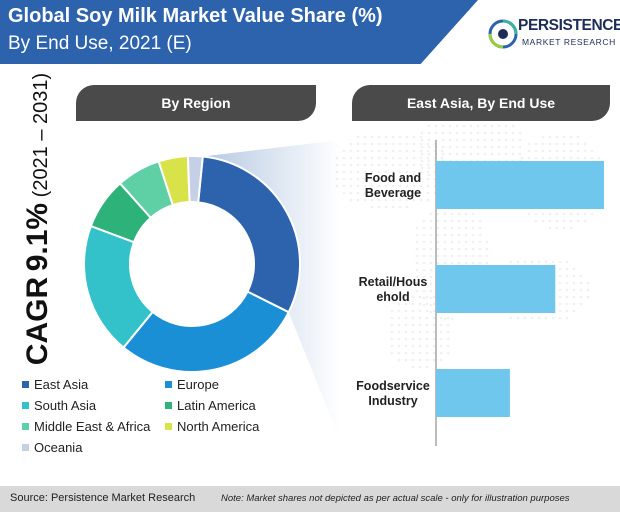  I want to click on bar-label-food-and-beverage: Food and Beverage, so click(393, 185).